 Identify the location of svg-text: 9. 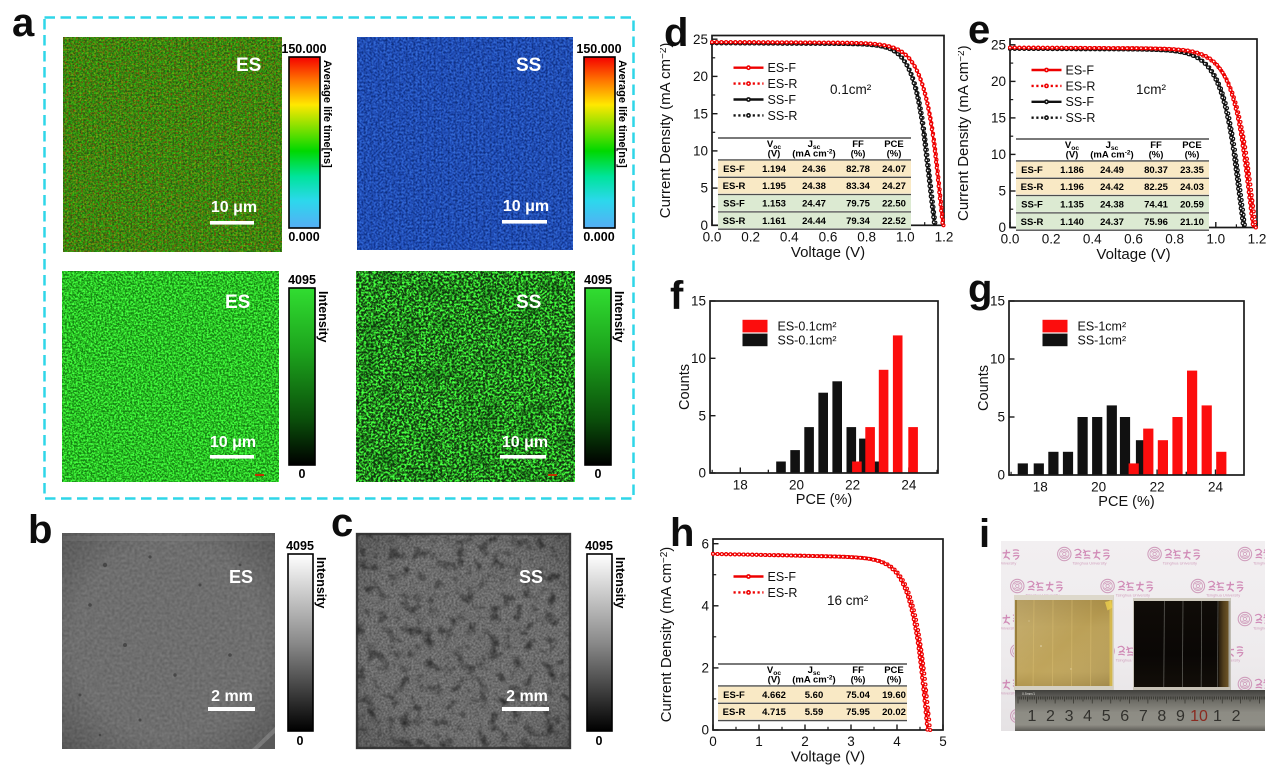
(1180, 716).